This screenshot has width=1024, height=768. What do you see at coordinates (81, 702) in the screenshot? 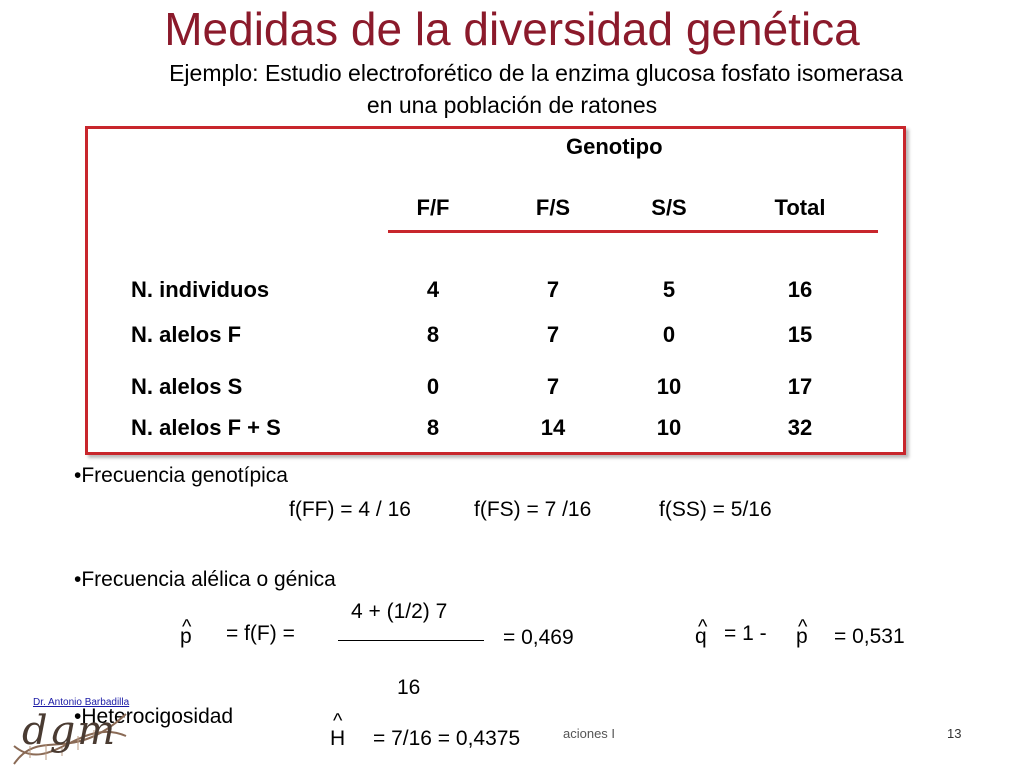
I see `author-link: Dr. Antonio Barbadilla` at bounding box center [81, 702].